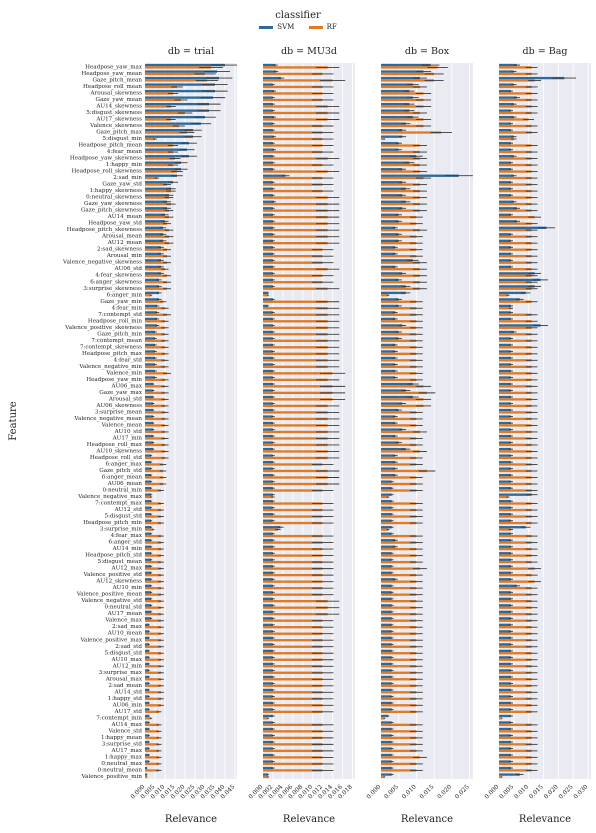 This screenshot has width=596, height=833. Describe the element at coordinates (116, 341) in the screenshot. I see `feature-label: 7:contempt_mean` at that location.